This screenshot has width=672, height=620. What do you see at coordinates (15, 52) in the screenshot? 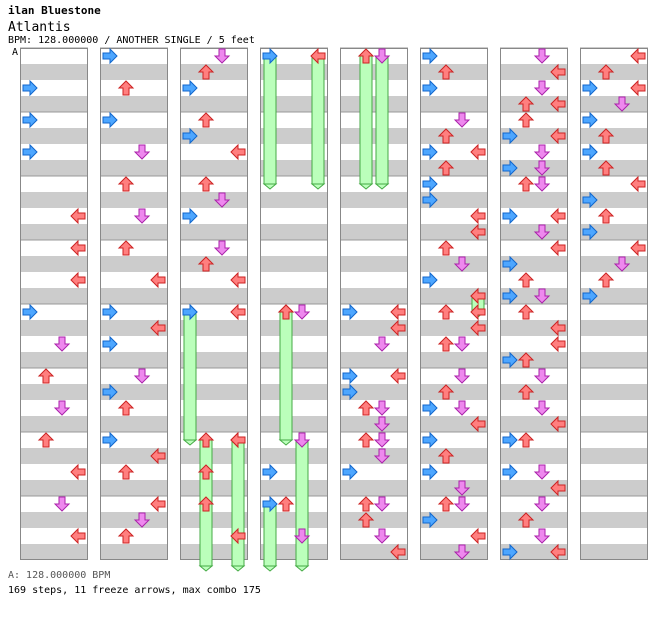
I see `bpm-section-marker: A` at bounding box center [15, 52].